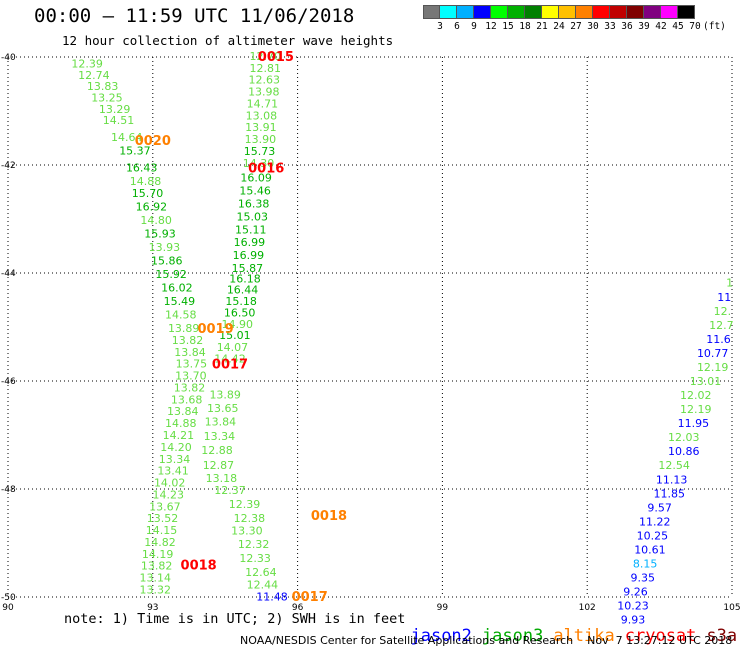 This screenshot has width=740, height=650. What do you see at coordinates (165, 506) in the screenshot?
I see `wave-height-value: 13.67` at bounding box center [165, 506].